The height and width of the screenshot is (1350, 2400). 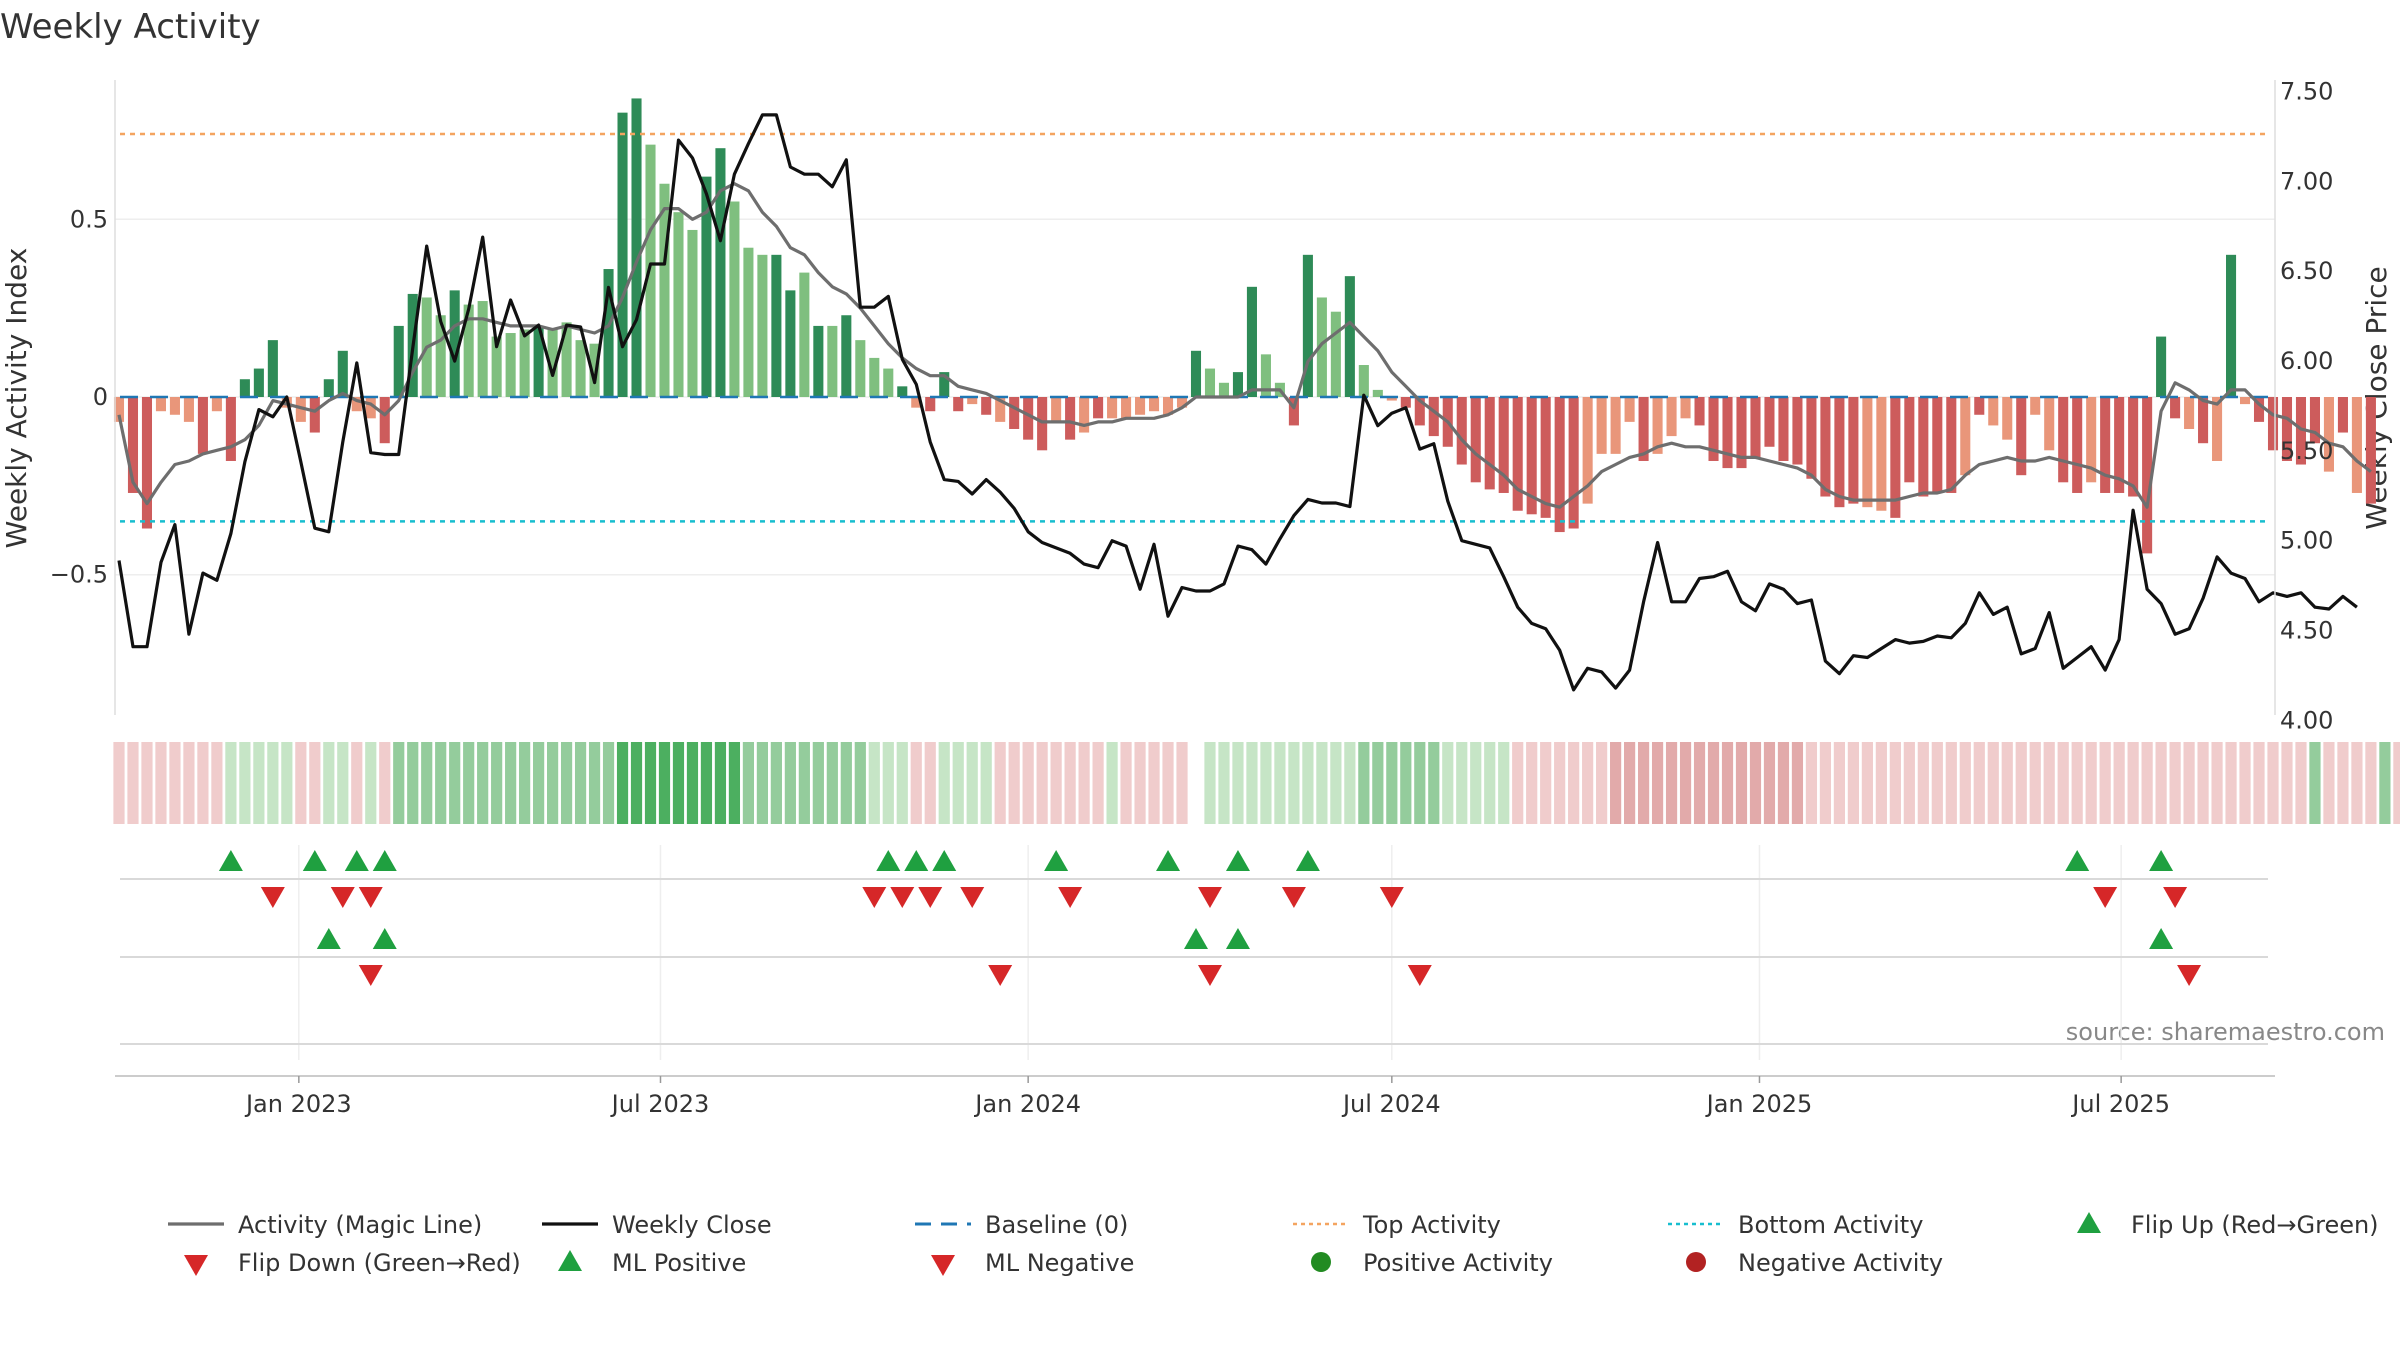 I want to click on signal-markers, so click(x=1210, y=918).